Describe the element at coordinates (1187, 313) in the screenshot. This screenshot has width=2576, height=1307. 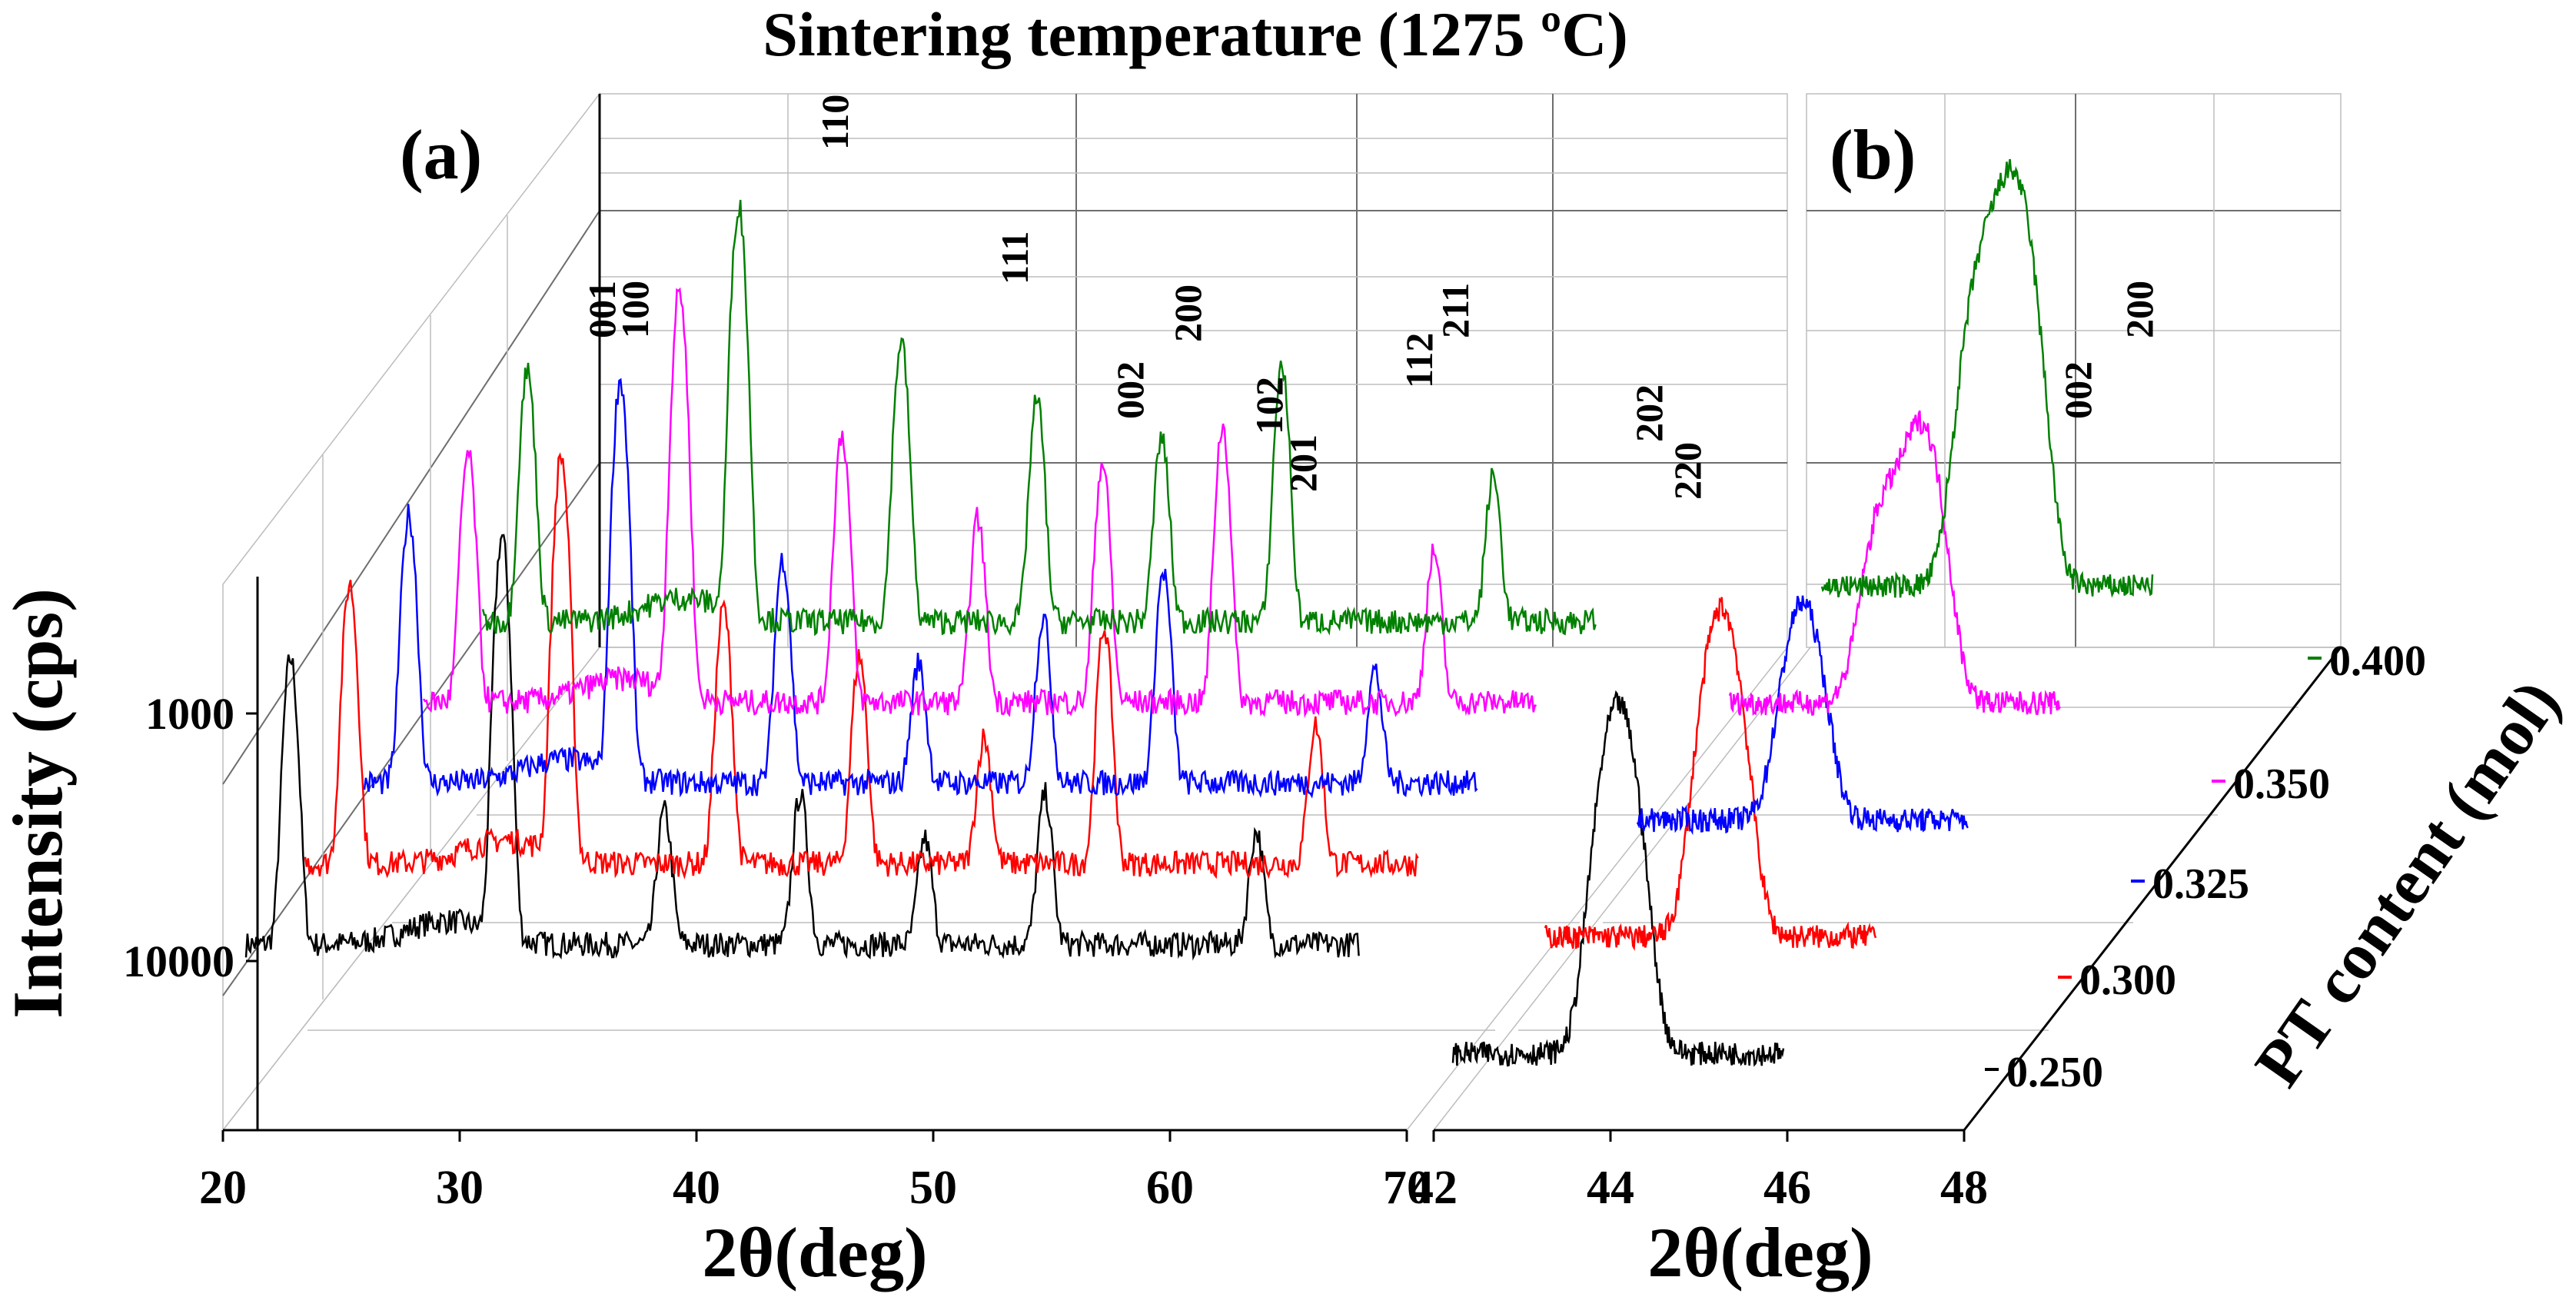
I see `peak-label-a: 200` at that location.